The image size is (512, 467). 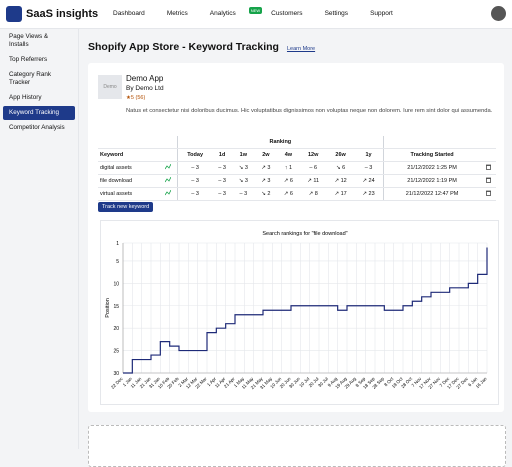 I want to click on rank-cell: ↑ 1, so click(x=288, y=168).